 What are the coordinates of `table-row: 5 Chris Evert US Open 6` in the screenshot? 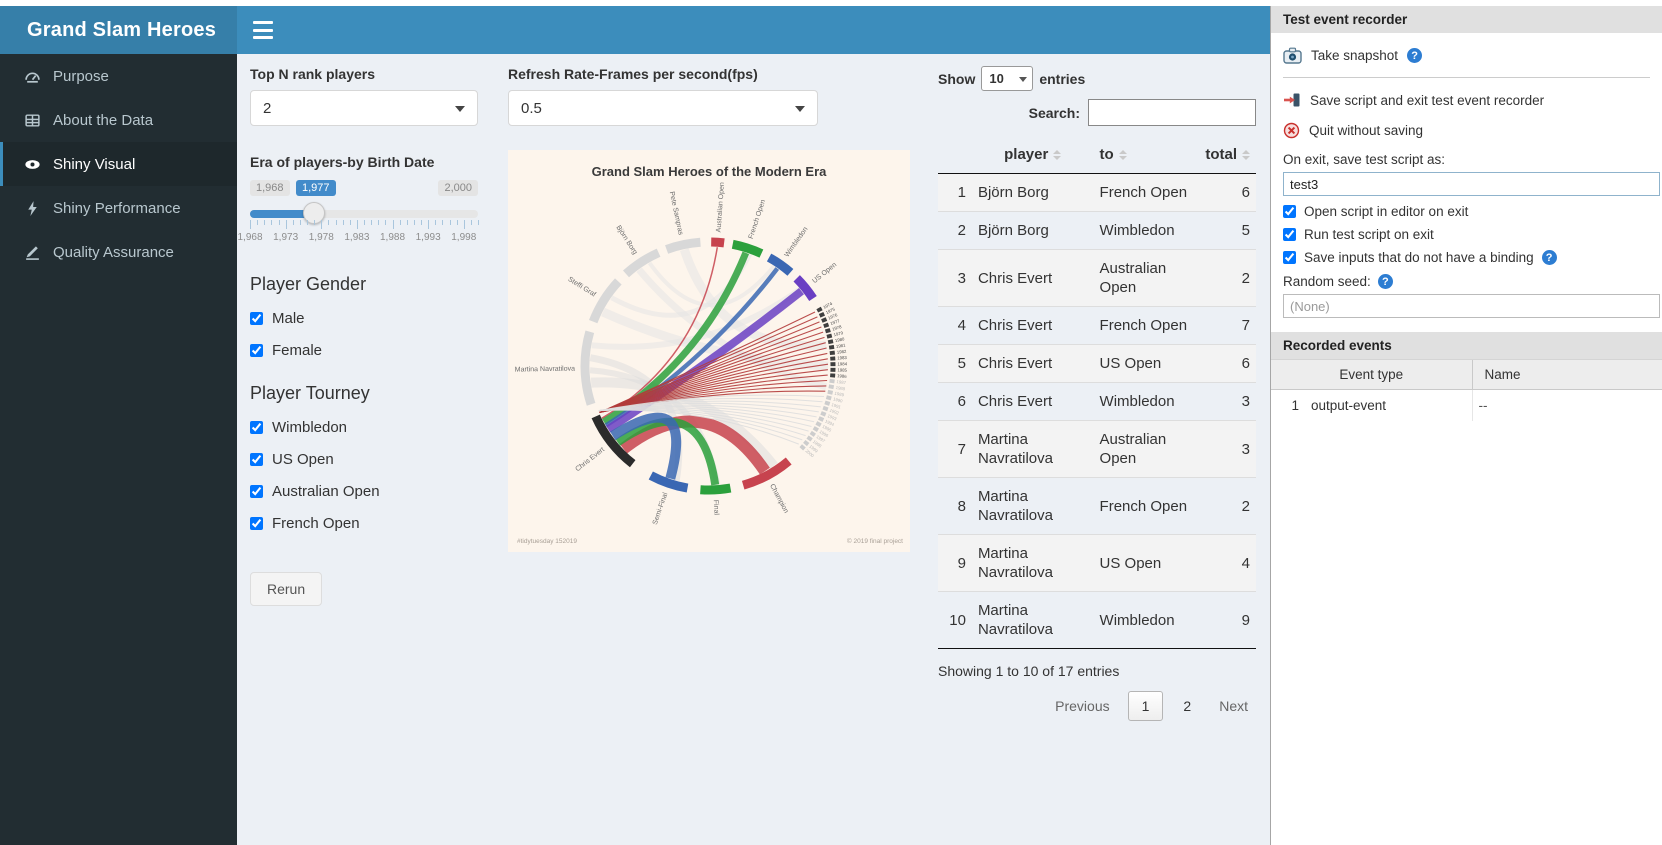 It's located at (1097, 363).